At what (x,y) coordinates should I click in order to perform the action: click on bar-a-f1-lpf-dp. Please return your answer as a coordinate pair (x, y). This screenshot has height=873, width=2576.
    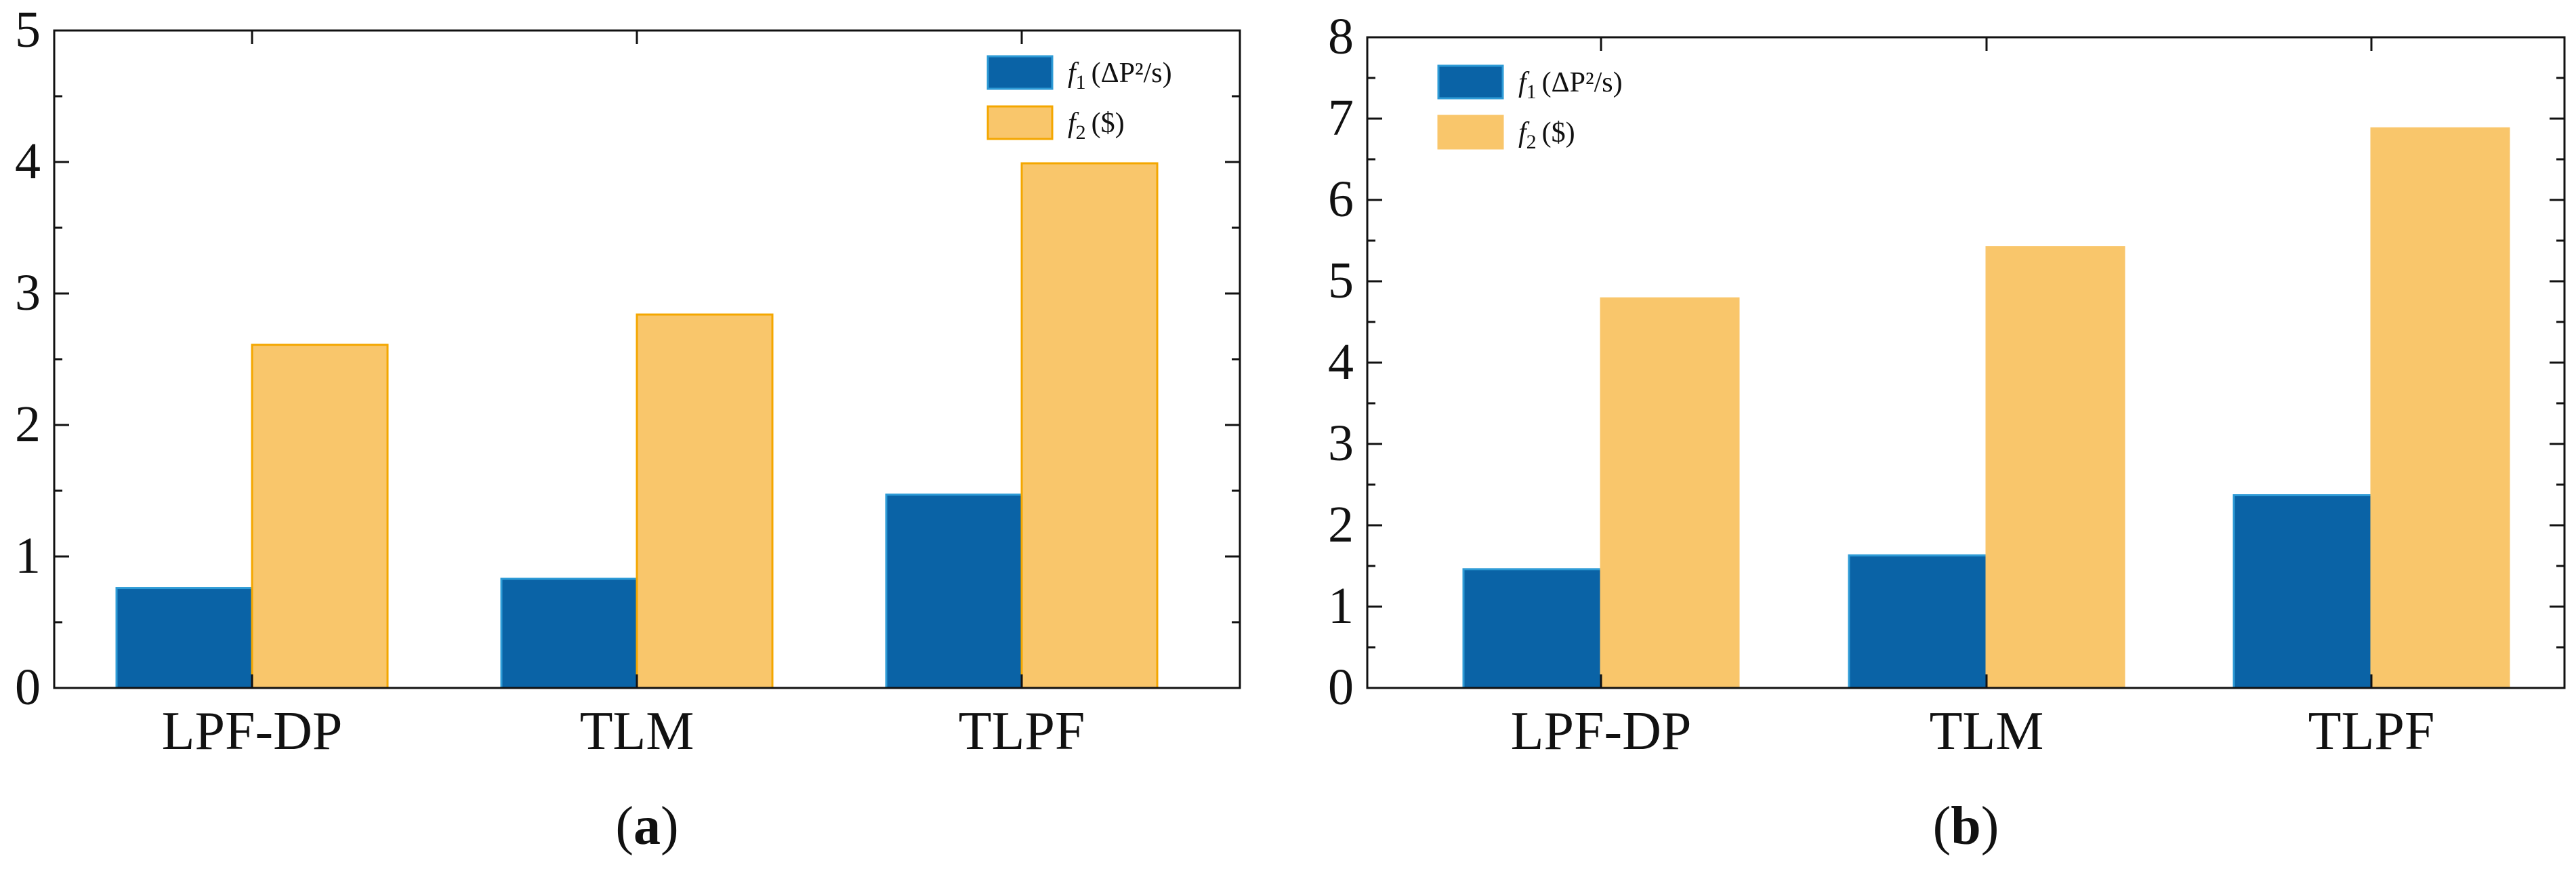
    Looking at the image, I should click on (184, 638).